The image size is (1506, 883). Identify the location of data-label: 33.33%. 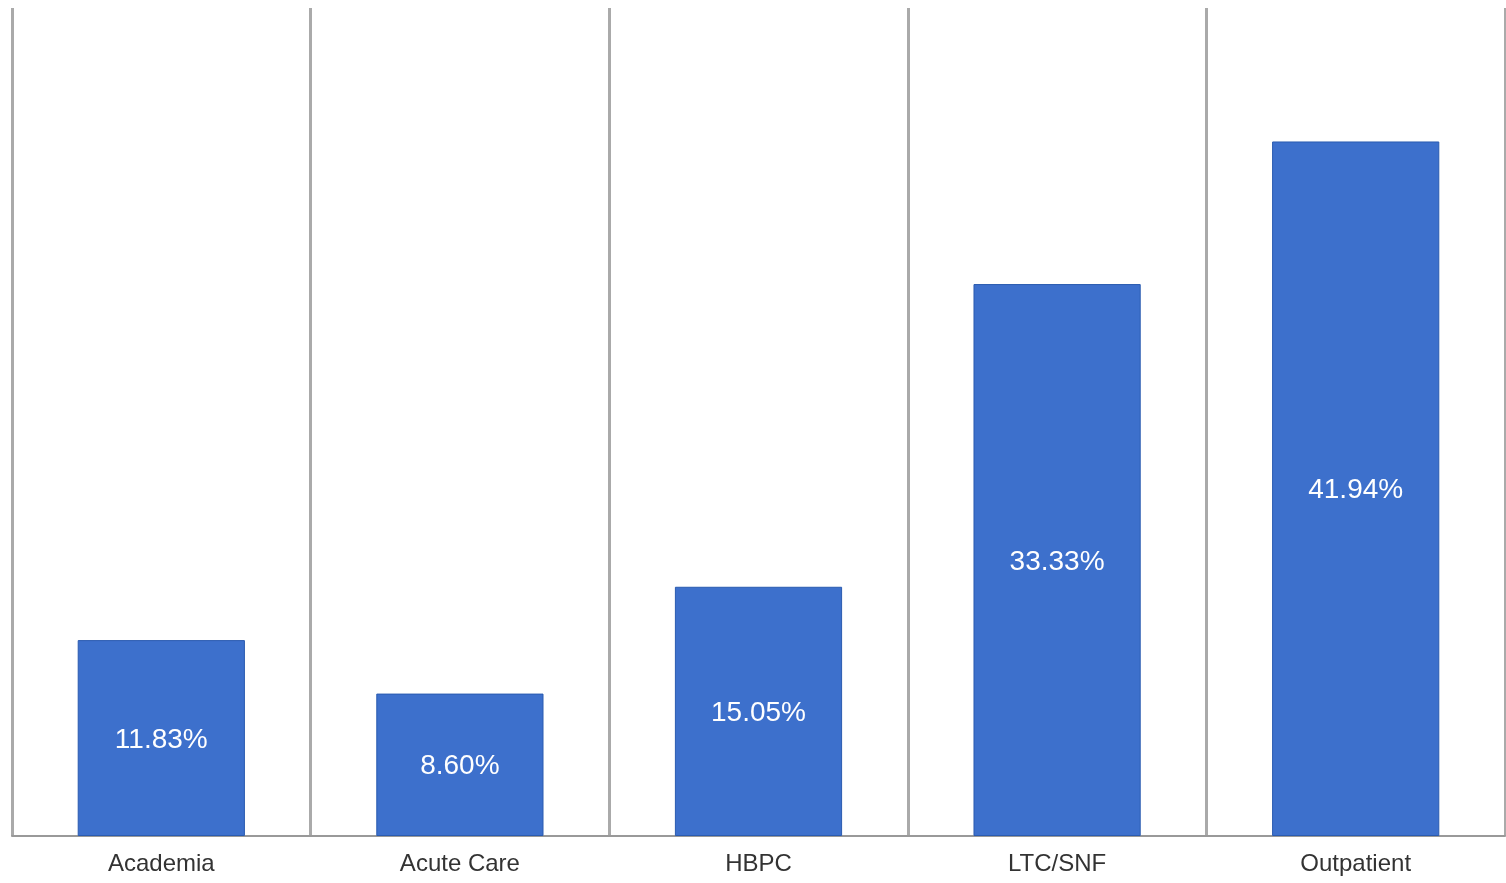
(1057, 560).